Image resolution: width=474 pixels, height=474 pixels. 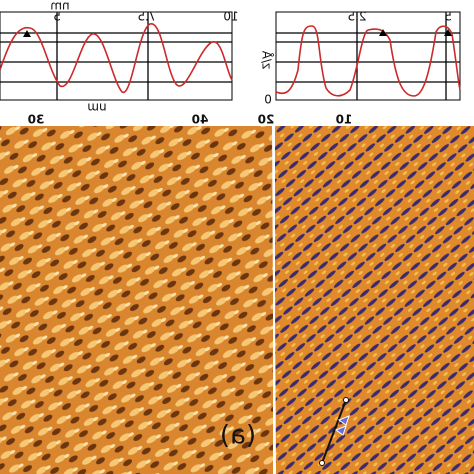 What do you see at coordinates (267, 59) in the screenshot?
I see `axis-label: z/Å` at bounding box center [267, 59].